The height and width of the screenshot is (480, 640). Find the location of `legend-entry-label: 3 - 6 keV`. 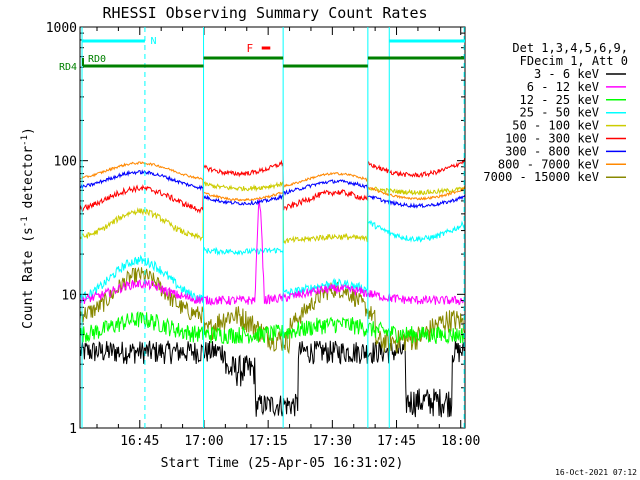

legend-entry-label: 3 - 6 keV is located at coordinates (566, 74).